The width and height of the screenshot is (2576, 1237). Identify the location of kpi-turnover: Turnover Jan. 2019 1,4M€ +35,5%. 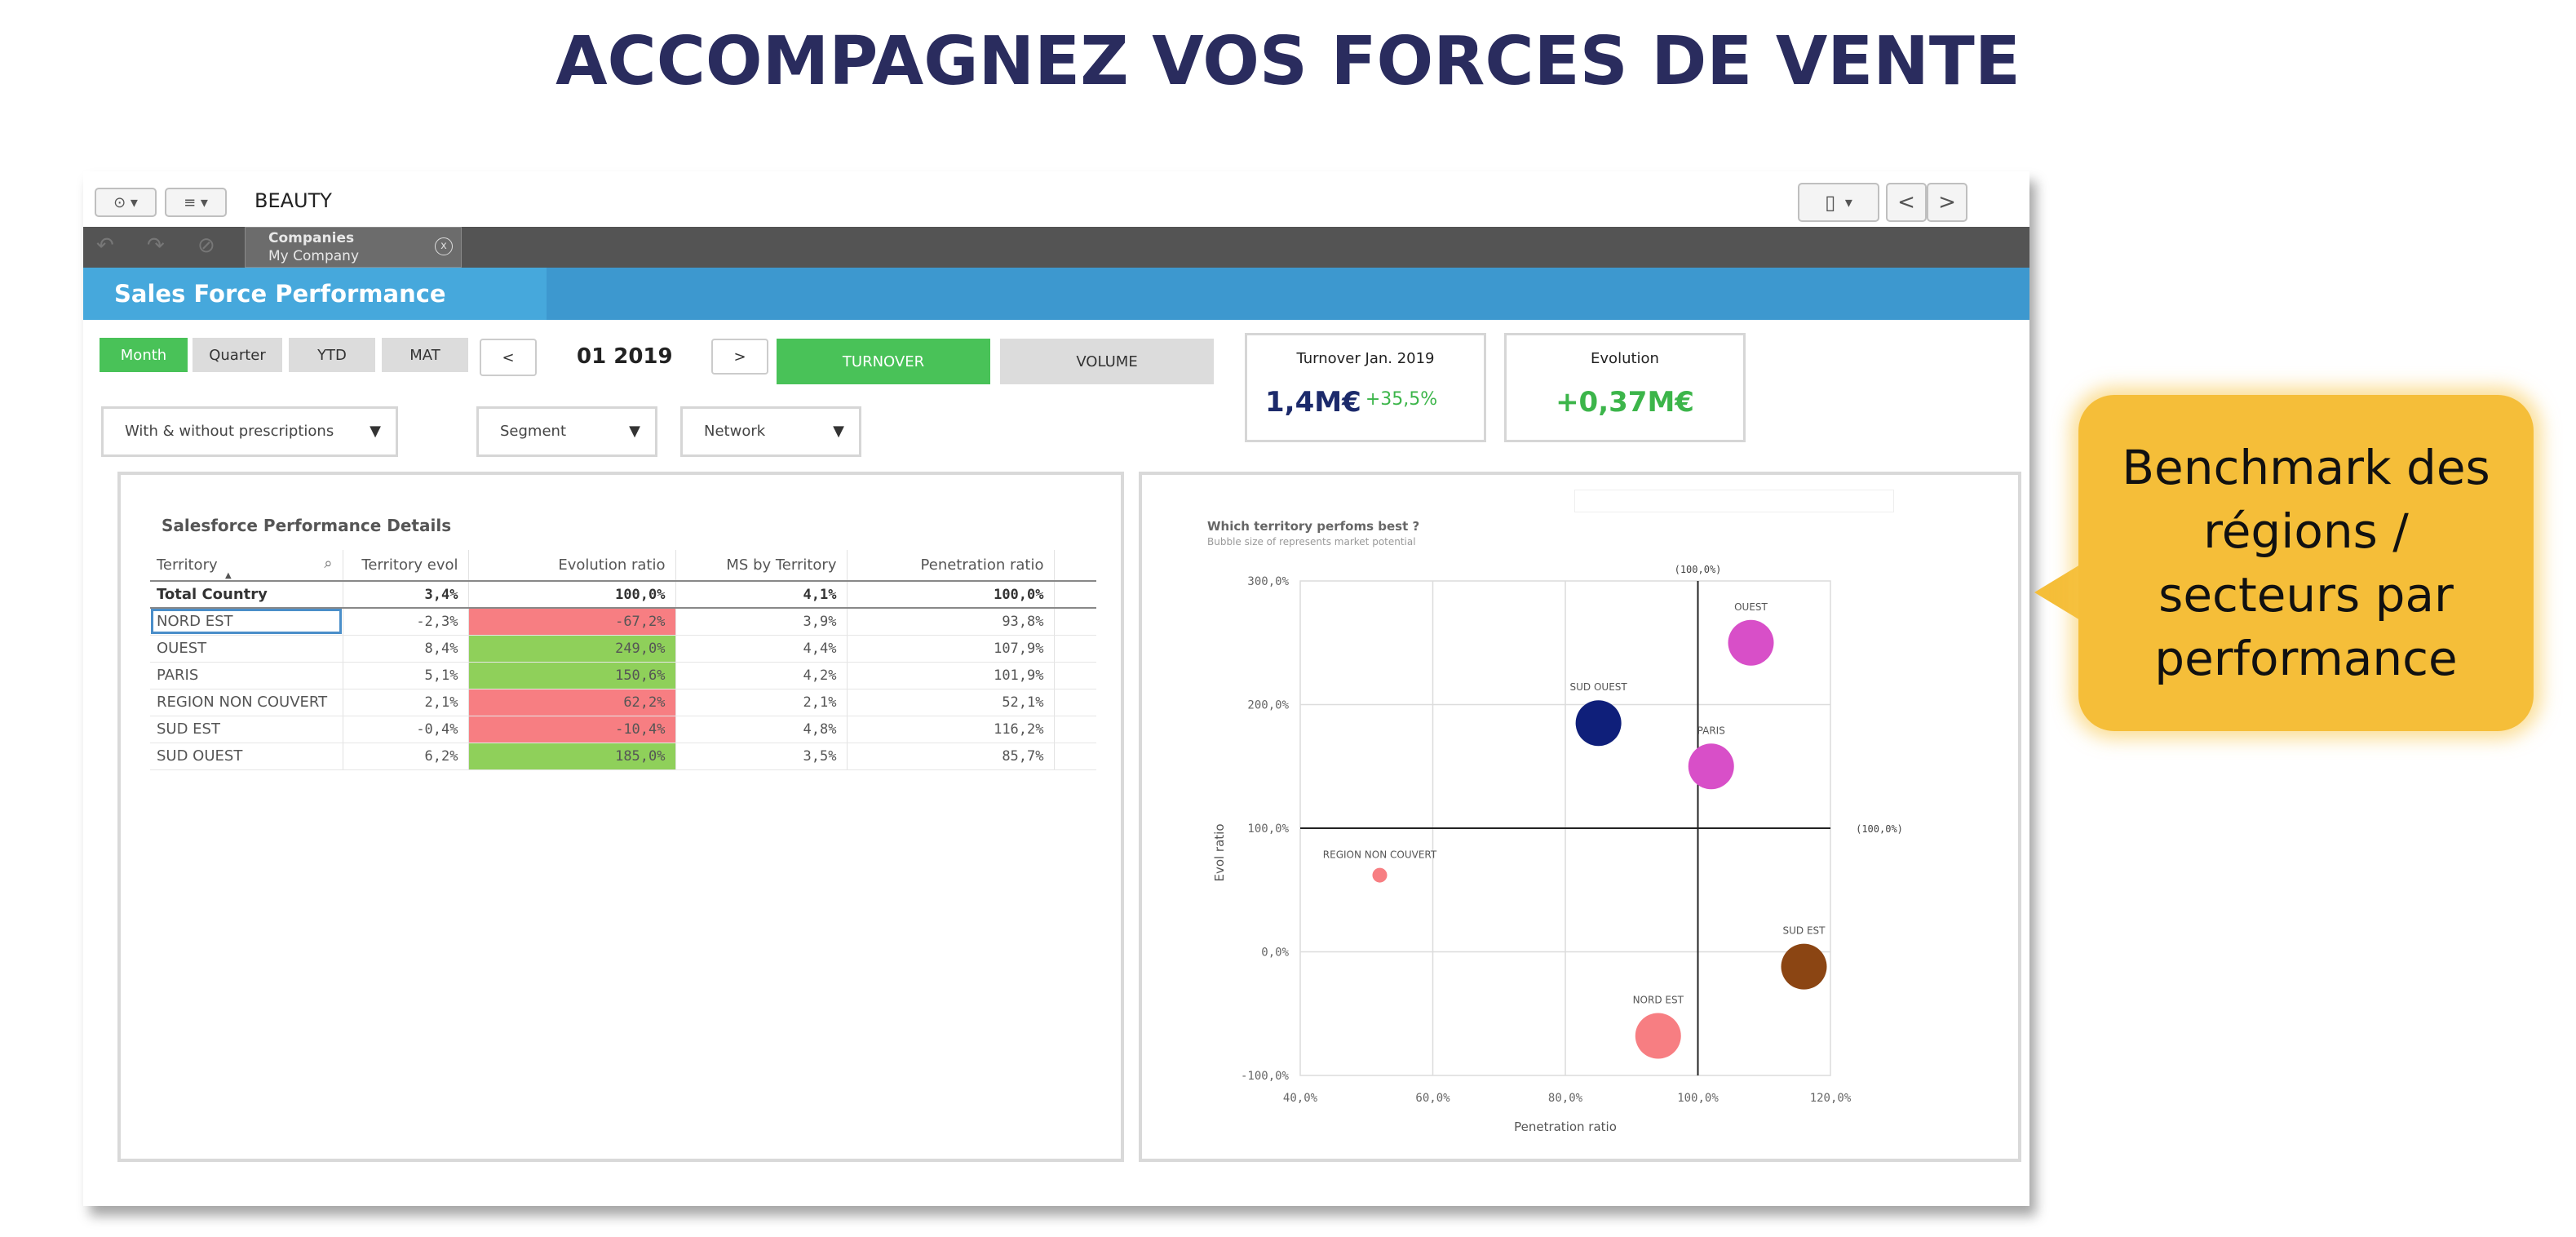
(1365, 388).